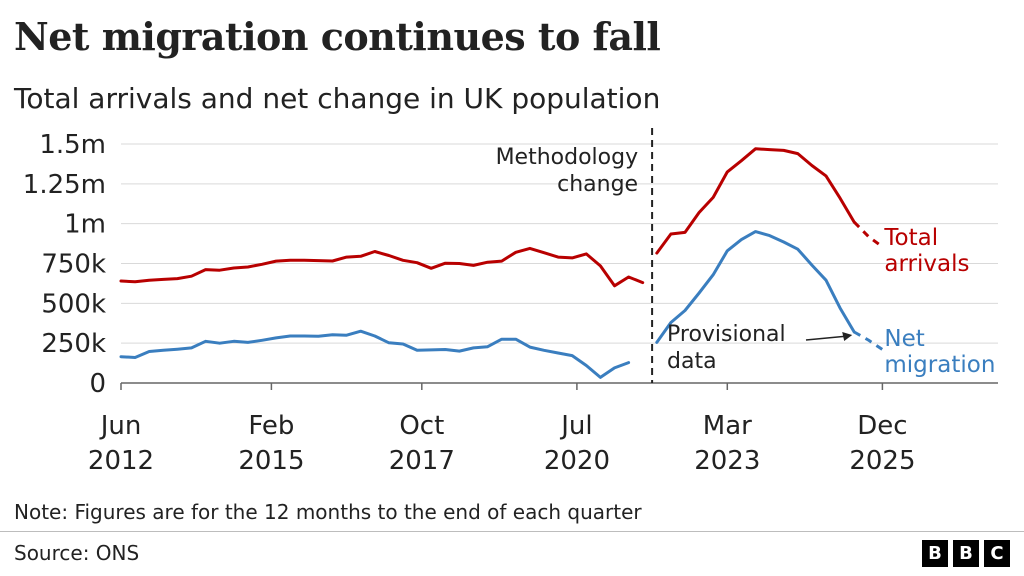 Image resolution: width=1024 pixels, height=576 pixels. What do you see at coordinates (882, 426) in the screenshot?
I see `x-tick-label: Dec` at bounding box center [882, 426].